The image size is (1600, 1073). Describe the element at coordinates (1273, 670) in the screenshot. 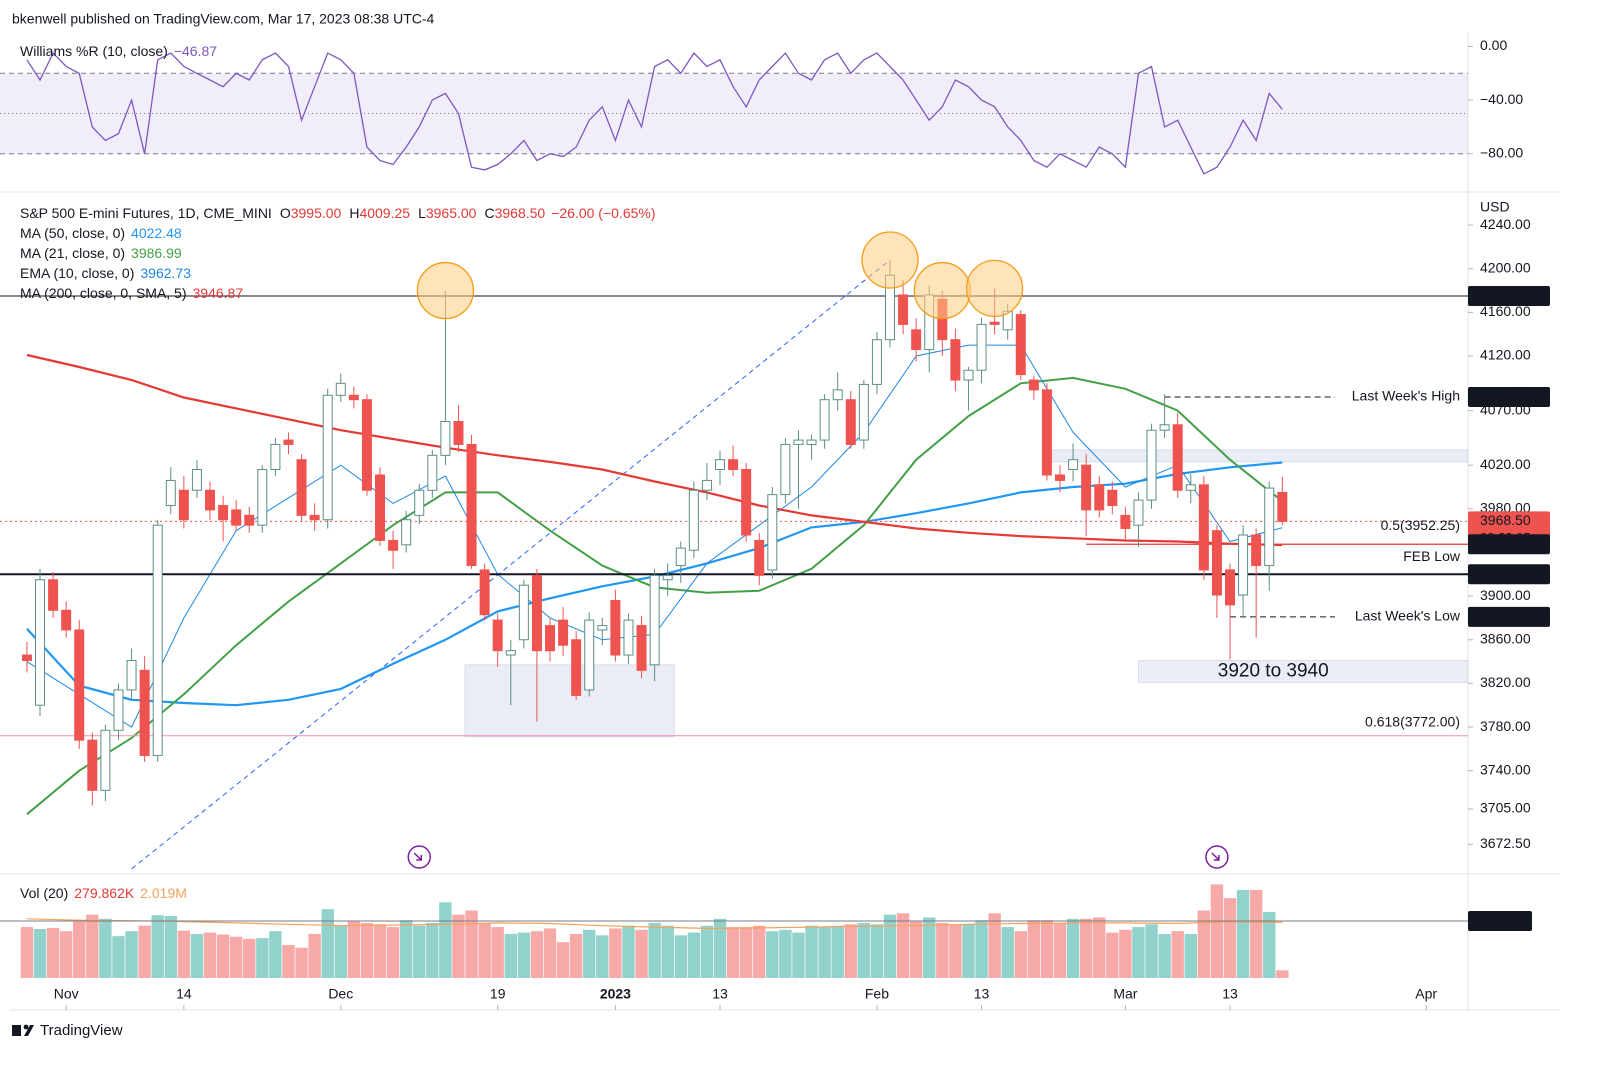

I see `zone-label: 3920 to 3940` at that location.